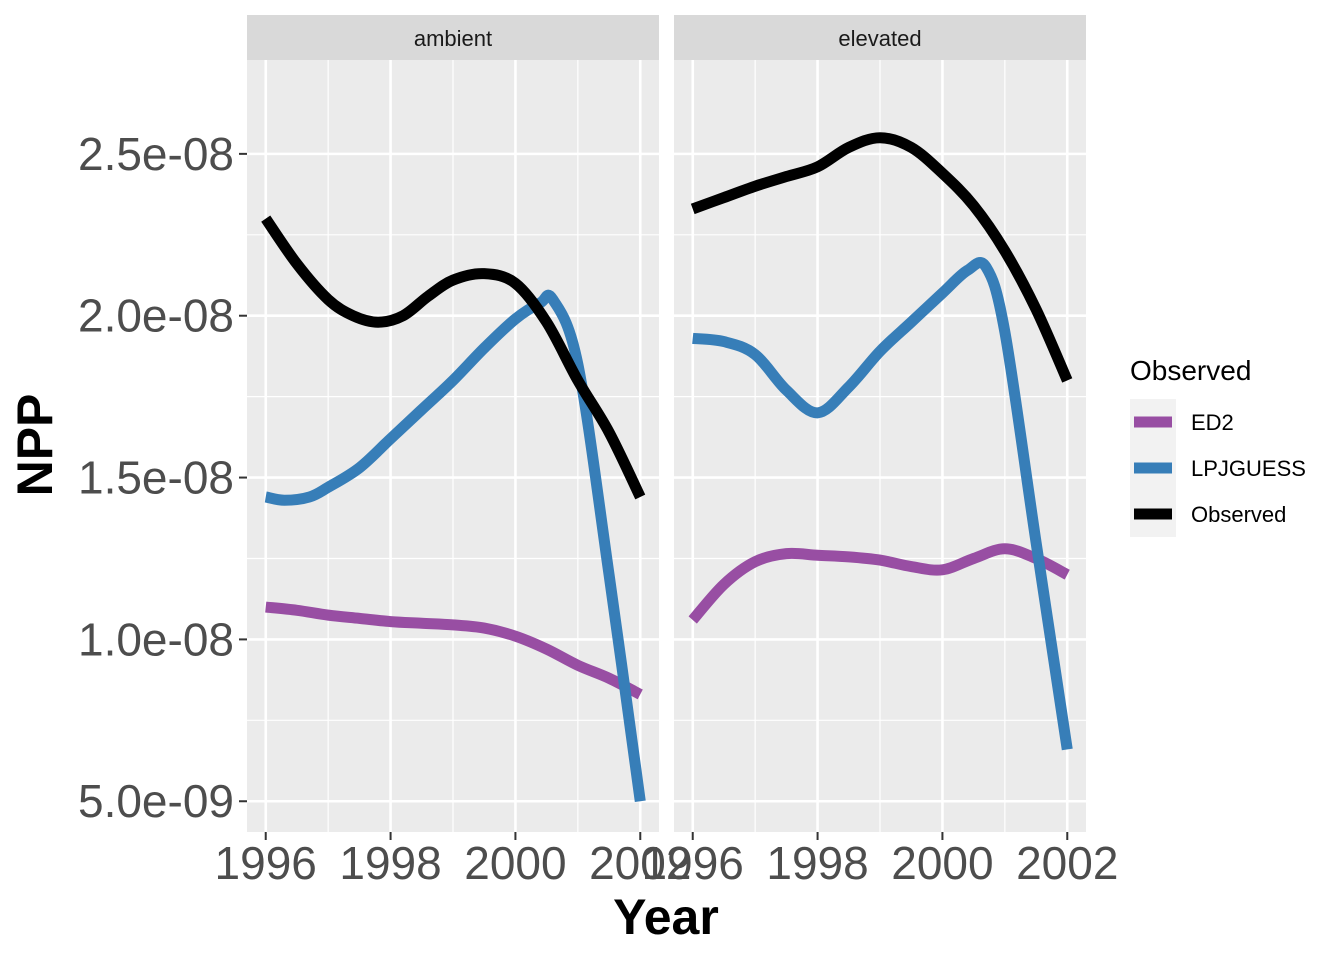 This screenshot has width=1344, height=960. Describe the element at coordinates (454, 650) in the screenshot. I see `series-line-ed2-ambient` at that location.